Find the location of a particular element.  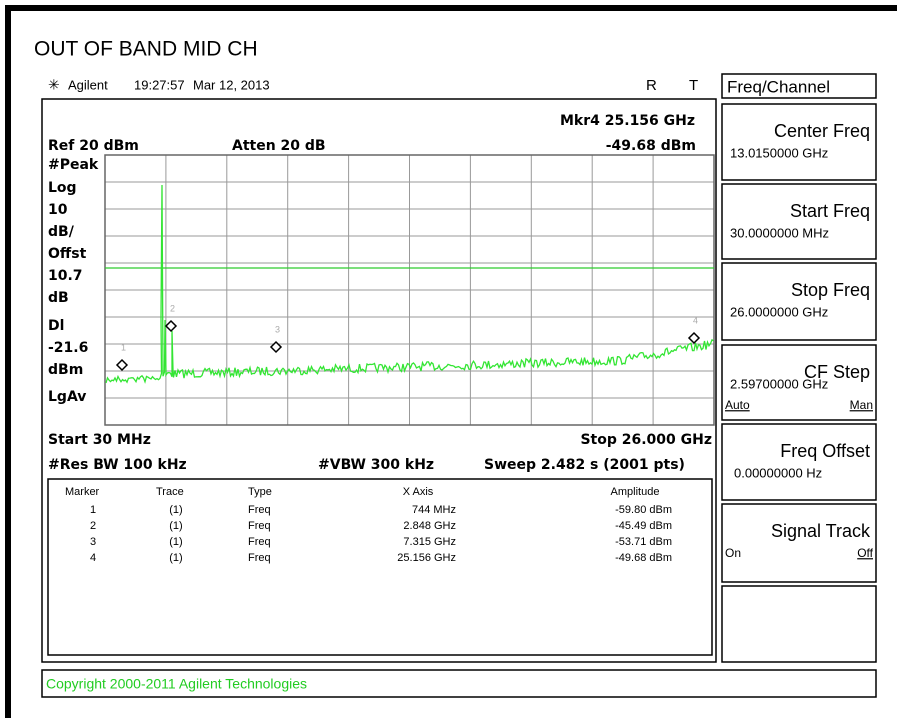

axis-label: dB is located at coordinates (58, 298).